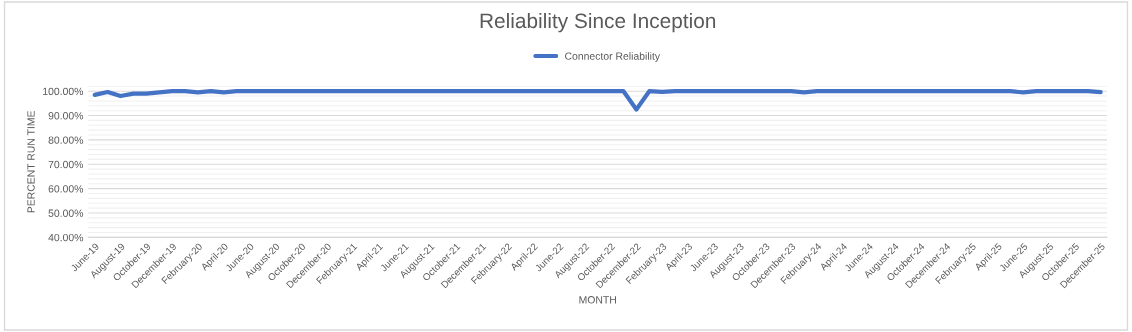 This screenshot has width=1132, height=332. Describe the element at coordinates (66, 213) in the screenshot. I see `y-tick-label: 50.00%` at that location.